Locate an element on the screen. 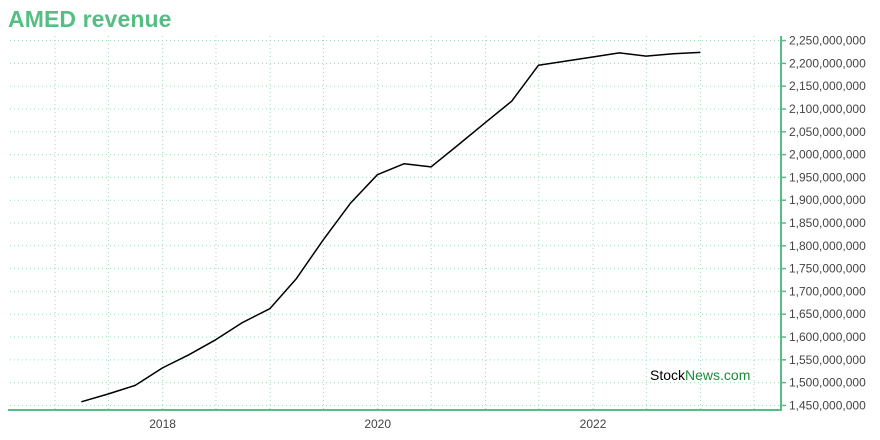 The image size is (880, 440). y-tick-label: 1,800,000,000 is located at coordinates (827, 246).